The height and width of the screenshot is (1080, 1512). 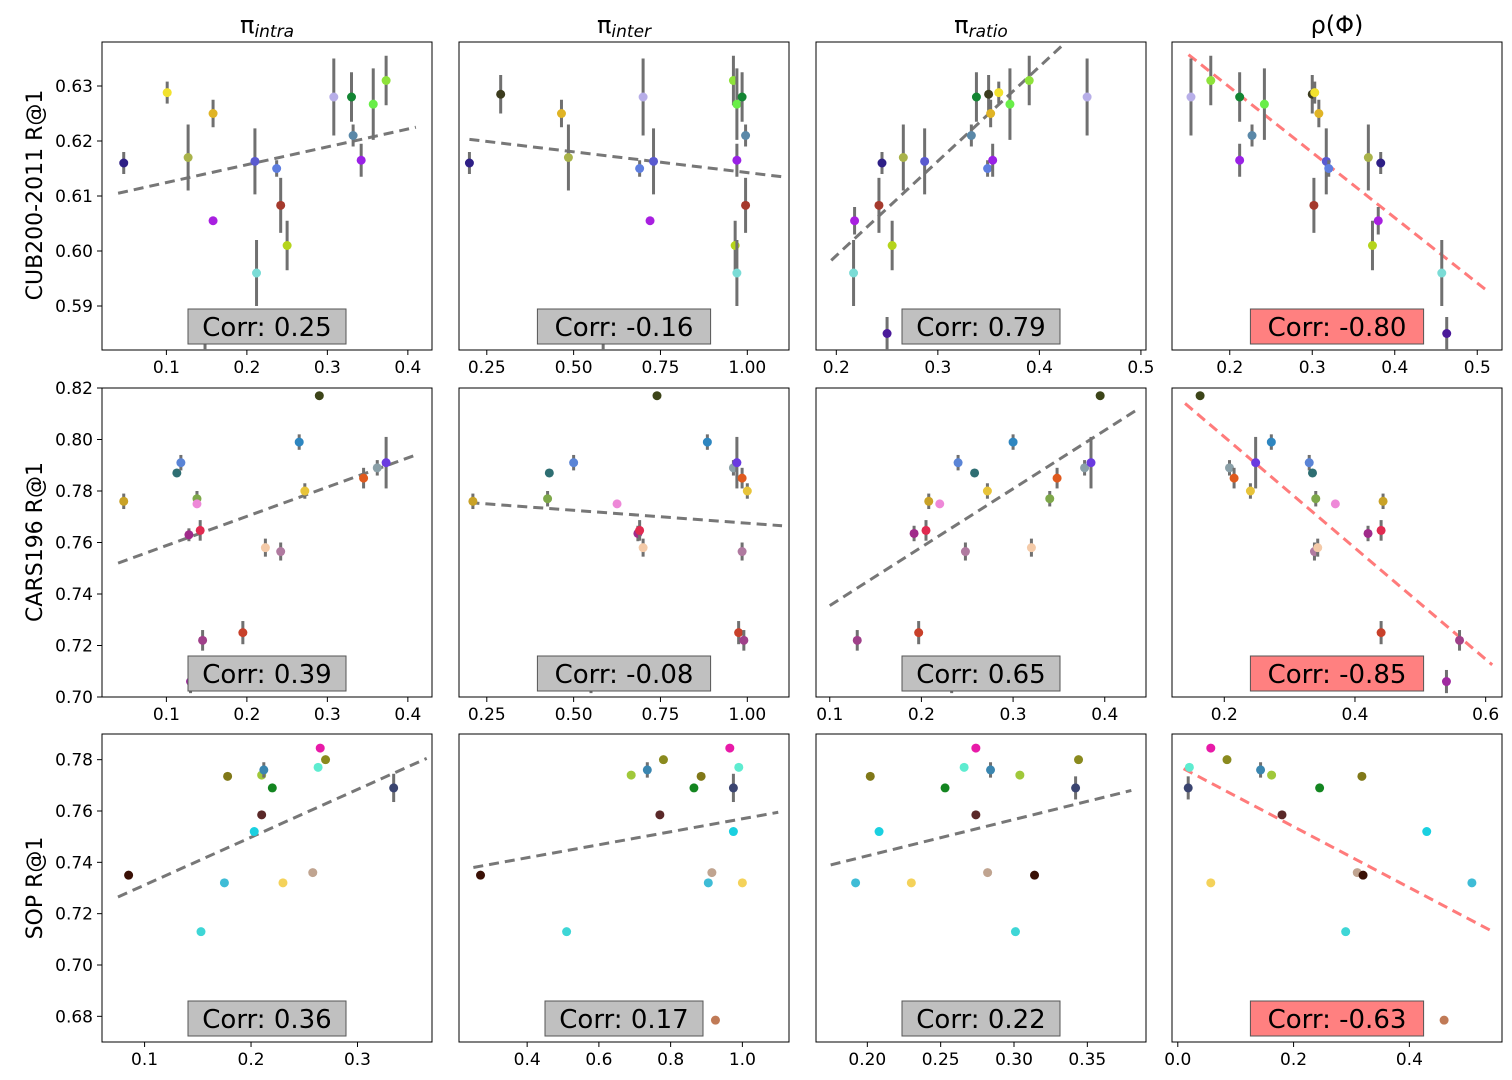 I want to click on panel-2-3: 0.1 0.2 0.3 0.4 Corr: 0.65, so click(x=981, y=556).